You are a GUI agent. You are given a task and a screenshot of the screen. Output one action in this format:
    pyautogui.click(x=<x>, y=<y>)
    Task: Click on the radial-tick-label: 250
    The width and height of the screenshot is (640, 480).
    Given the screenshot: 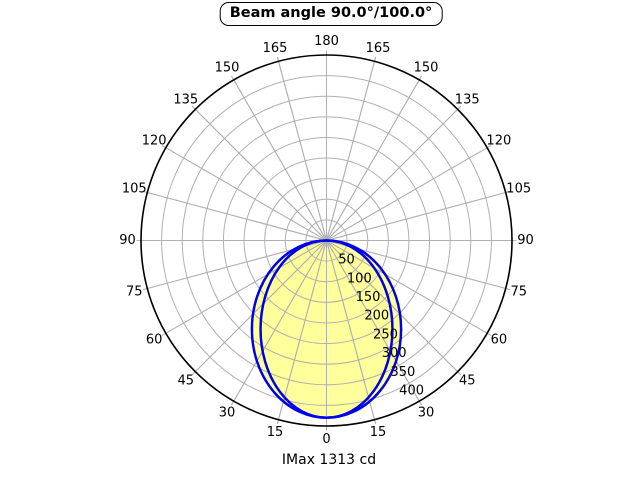 What is the action you would take?
    pyautogui.click(x=385, y=334)
    